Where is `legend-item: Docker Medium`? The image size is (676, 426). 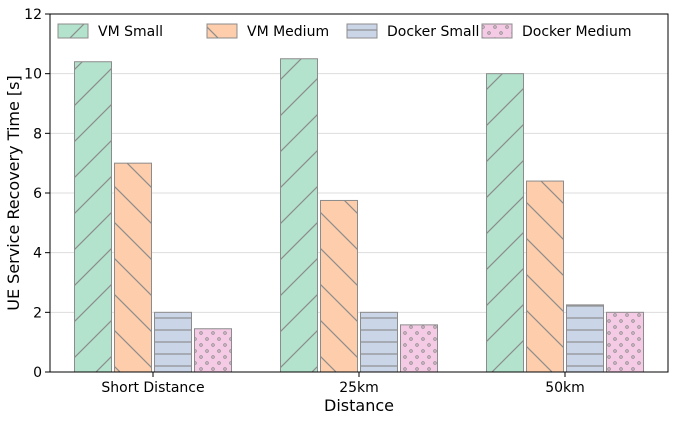 legend-item: Docker Medium is located at coordinates (556, 31).